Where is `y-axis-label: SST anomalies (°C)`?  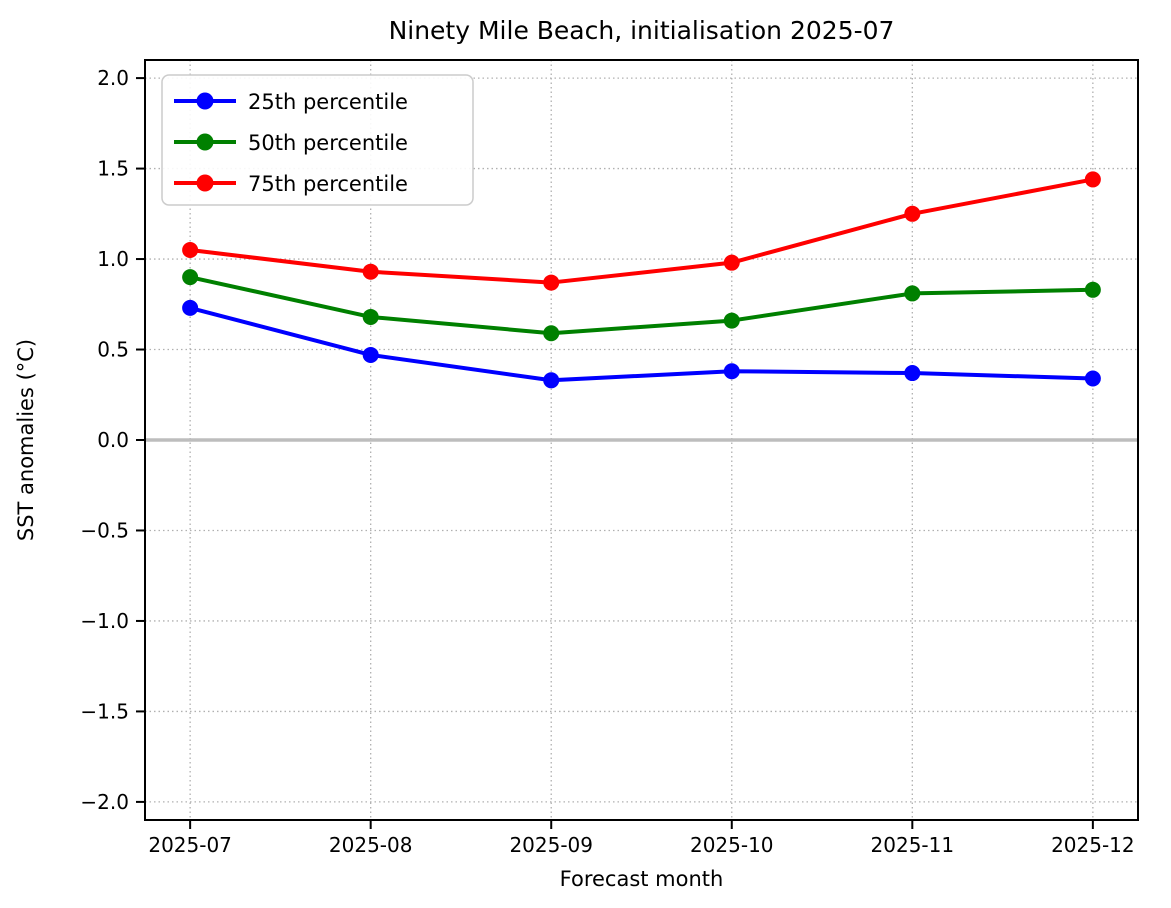
y-axis-label: SST anomalies (°C) is located at coordinates (26, 440).